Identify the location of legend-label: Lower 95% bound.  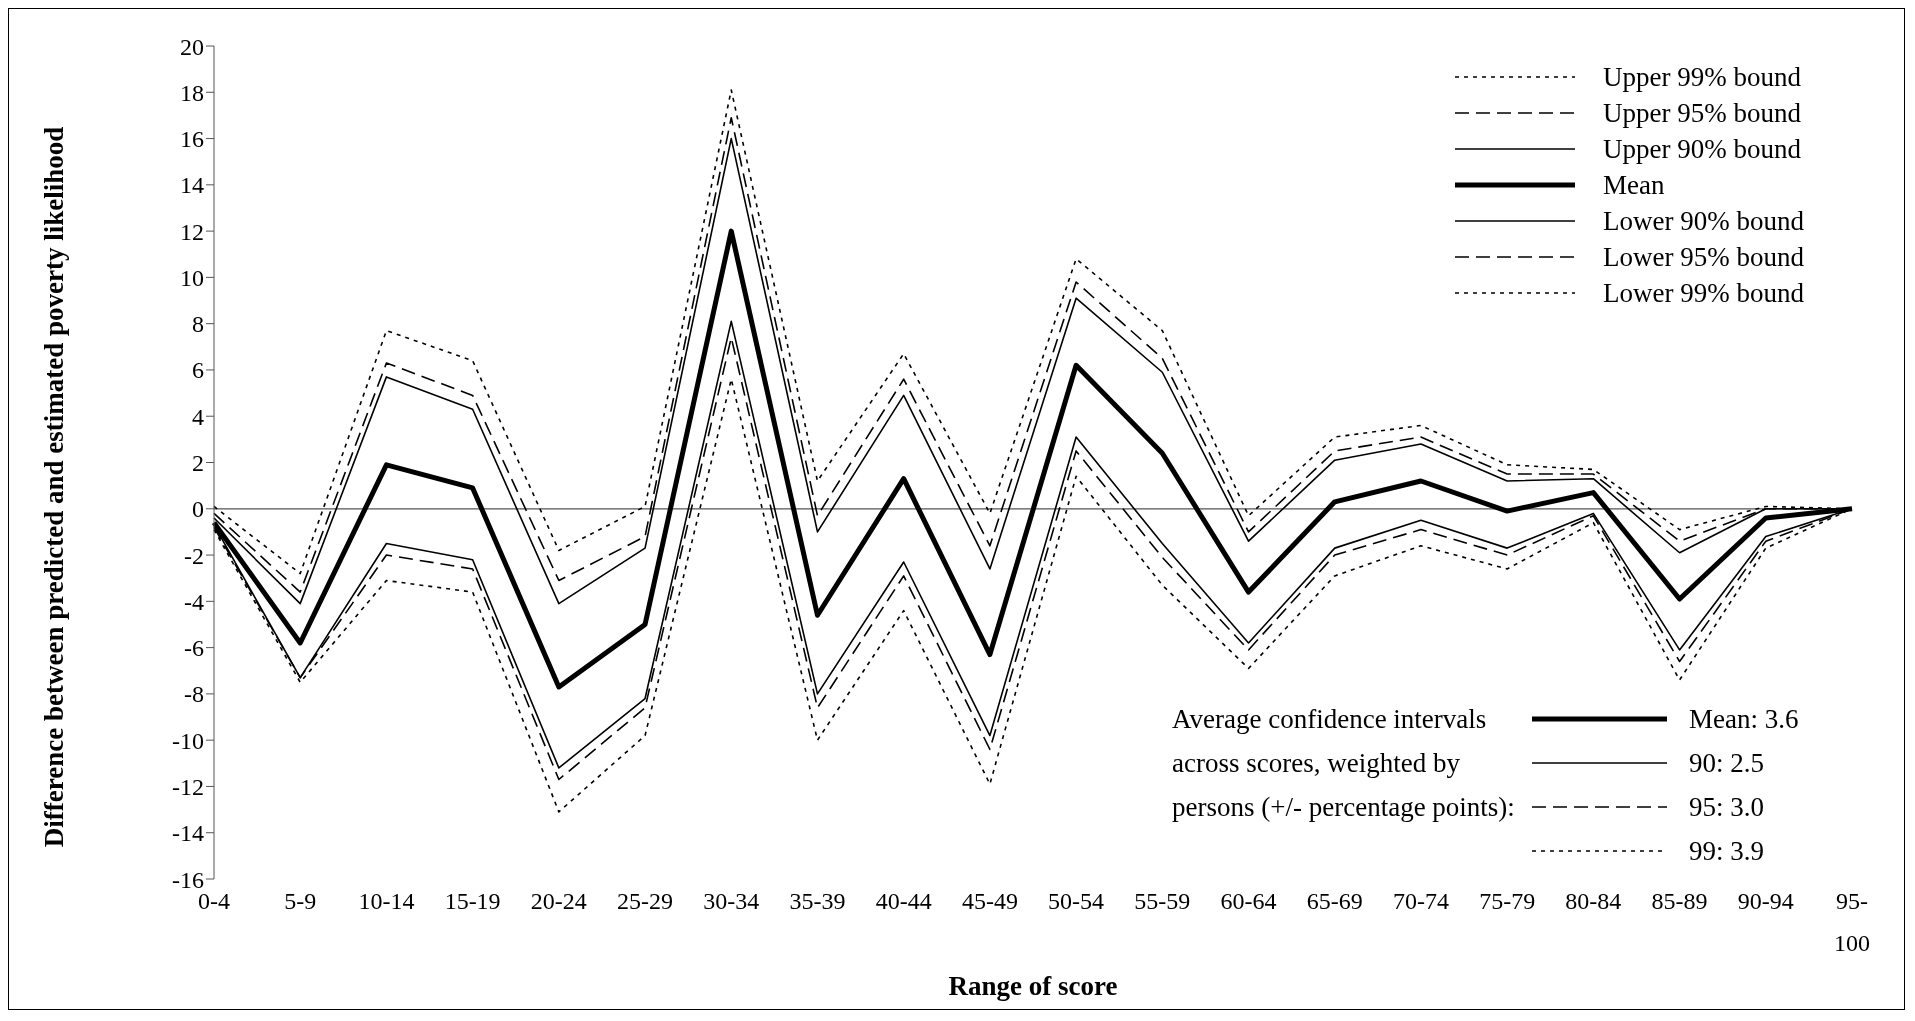
(1703, 257).